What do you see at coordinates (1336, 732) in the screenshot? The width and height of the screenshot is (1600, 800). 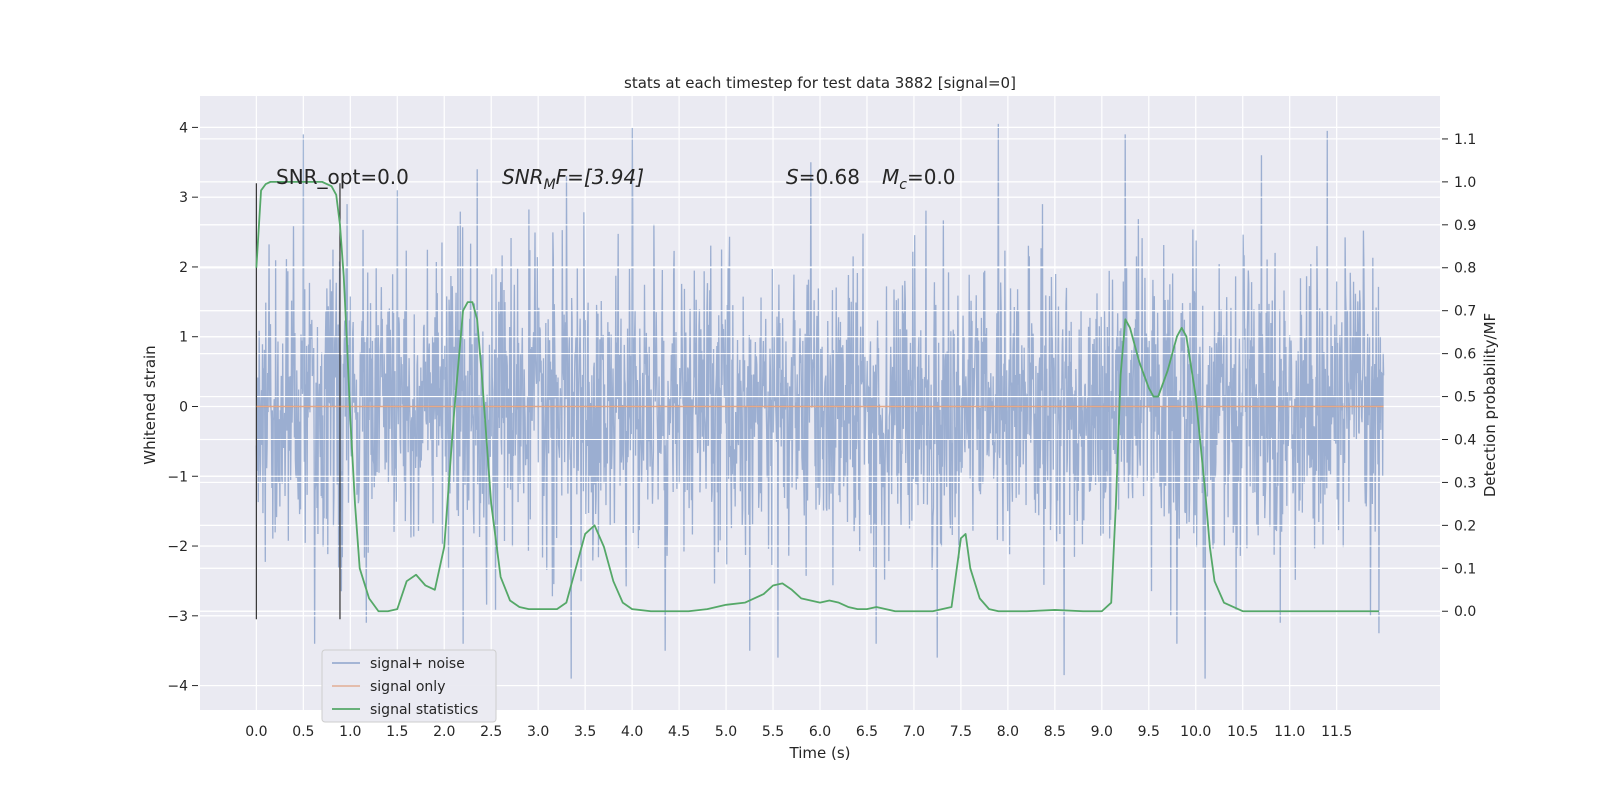 I see `x-tick-label: 11.5` at bounding box center [1336, 732].